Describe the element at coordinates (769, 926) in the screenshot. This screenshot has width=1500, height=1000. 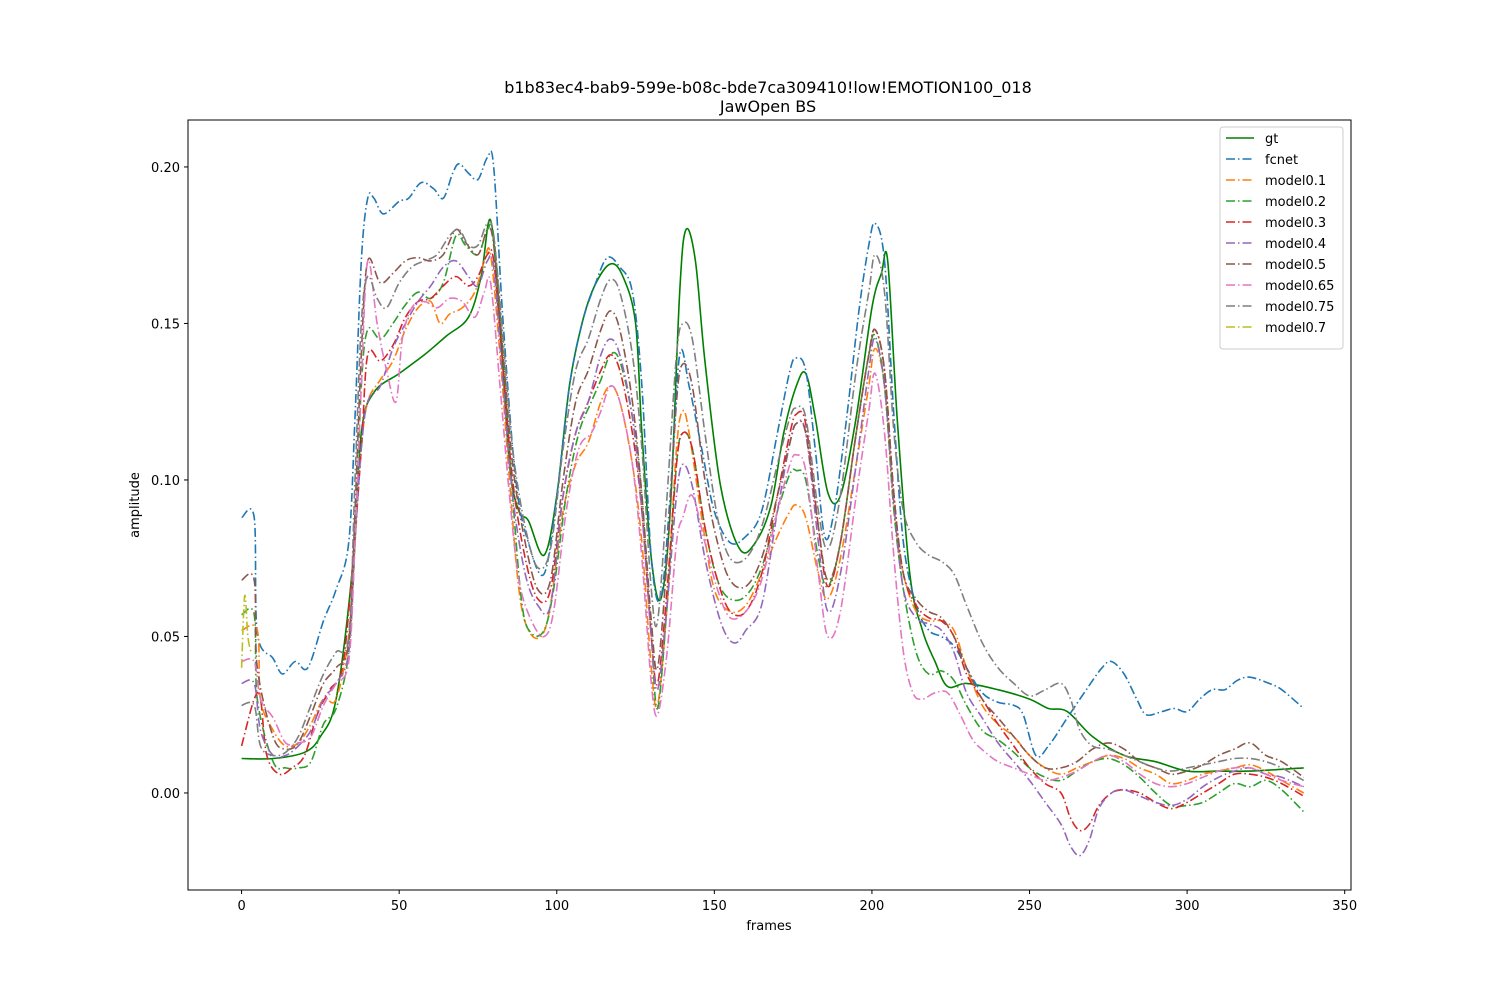
I see `x-axis-label: frames` at that location.